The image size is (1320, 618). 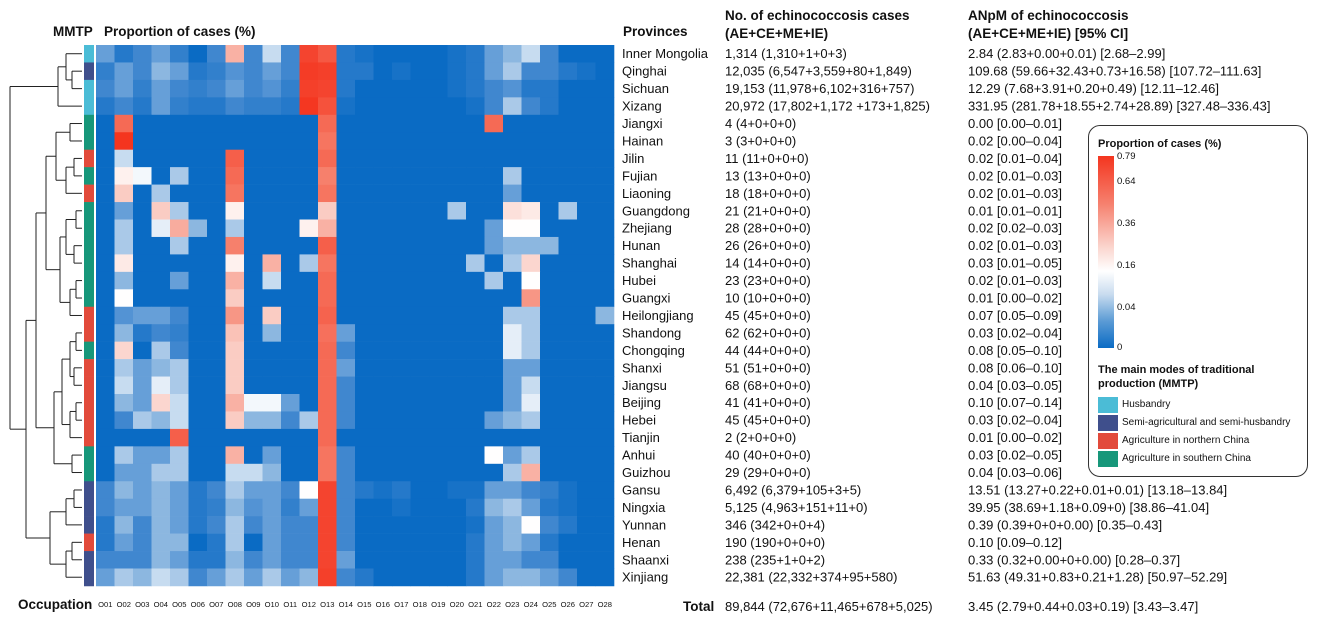 I want to click on anpm-value: 0.03 [0.02–0.04], so click(x=1015, y=332).